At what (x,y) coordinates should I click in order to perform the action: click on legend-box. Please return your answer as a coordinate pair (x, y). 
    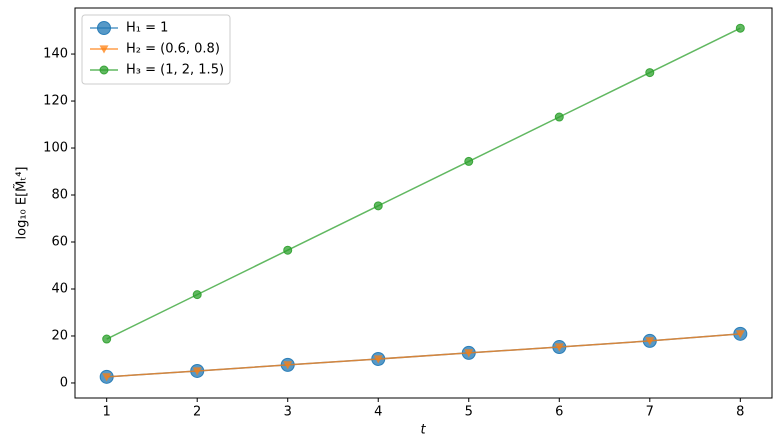
    Looking at the image, I should click on (156, 49).